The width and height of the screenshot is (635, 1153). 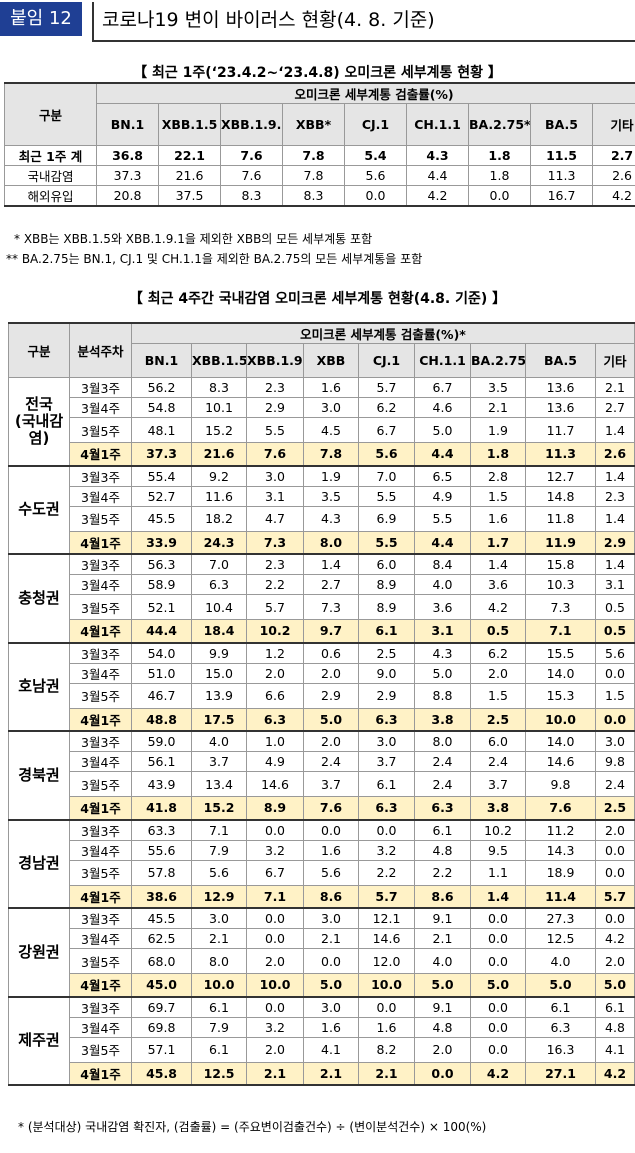 What do you see at coordinates (275, 518) in the screenshot?
I see `table-cell: 4.7` at bounding box center [275, 518].